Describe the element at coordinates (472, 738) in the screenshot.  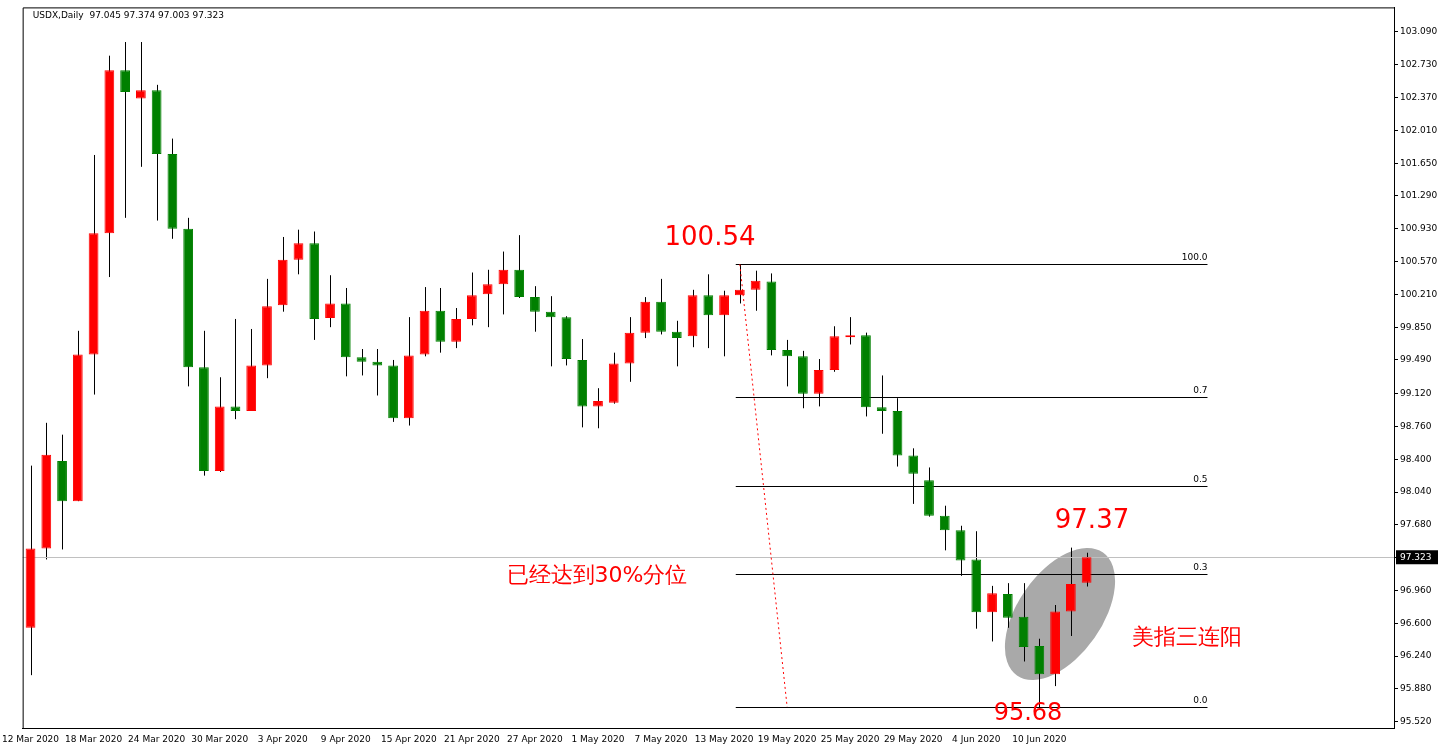
I see `x-tick-label: 21 Apr 2020` at that location.